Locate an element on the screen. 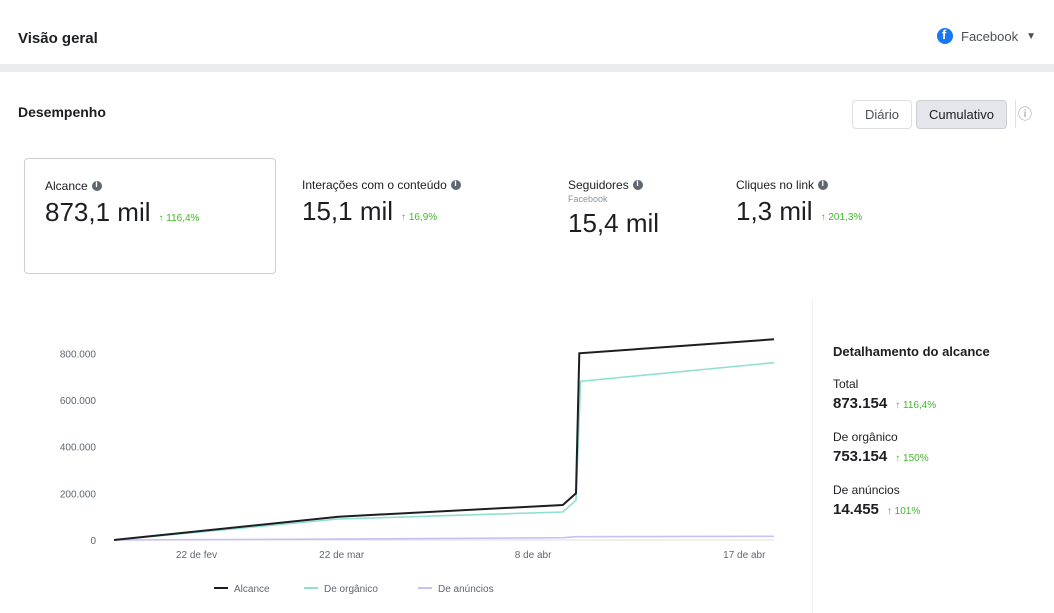 This screenshot has height=613, width=1054. metric-label: Alcance is located at coordinates (66, 186).